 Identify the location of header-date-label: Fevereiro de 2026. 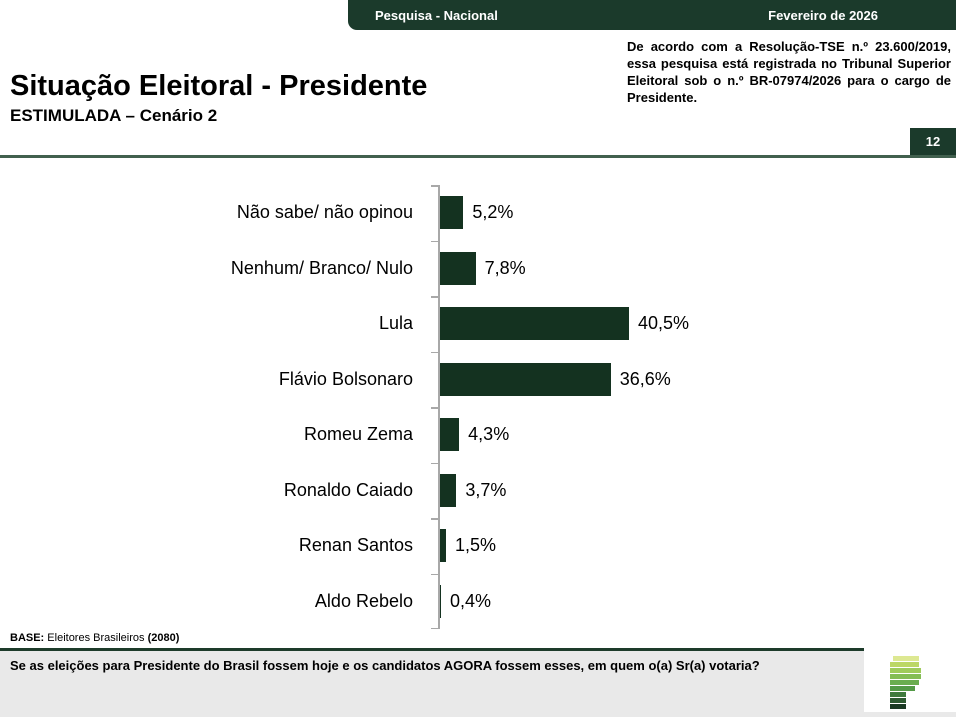
(823, 15).